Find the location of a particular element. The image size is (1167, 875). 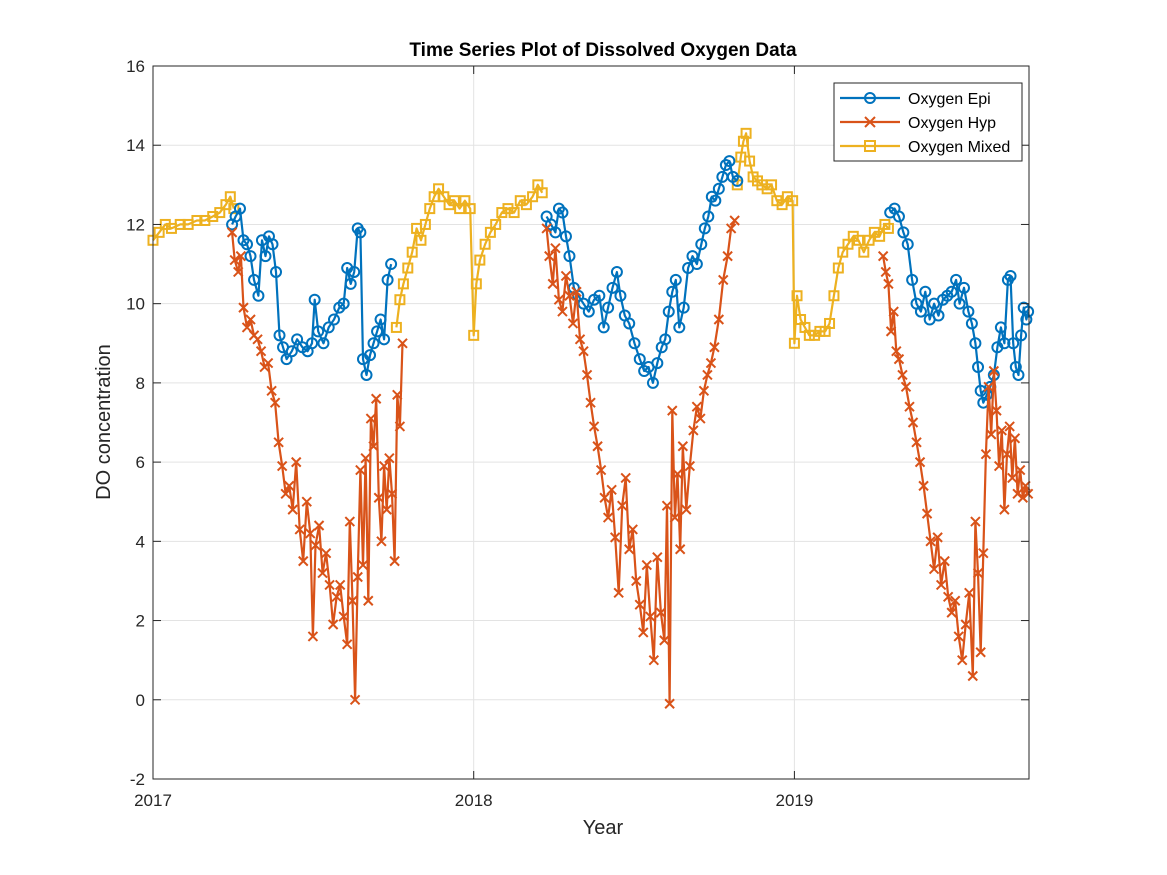

legend-marker-hyp is located at coordinates (870, 122).